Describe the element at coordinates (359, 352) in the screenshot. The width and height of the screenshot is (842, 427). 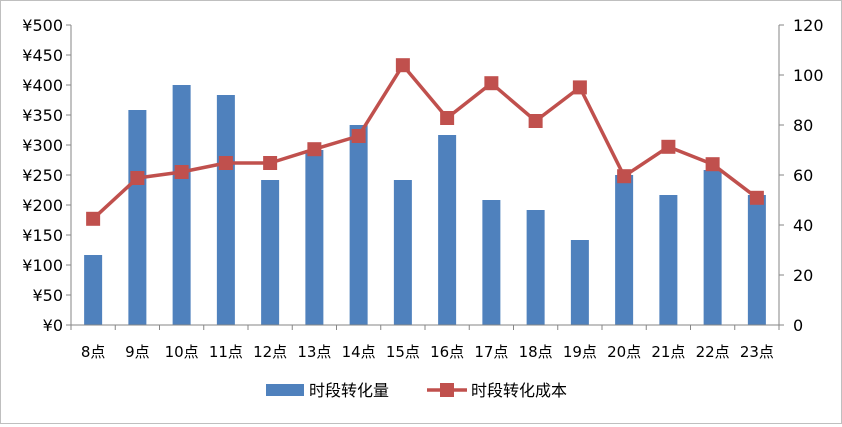
I see `x-tick-label-6: 14点` at that location.